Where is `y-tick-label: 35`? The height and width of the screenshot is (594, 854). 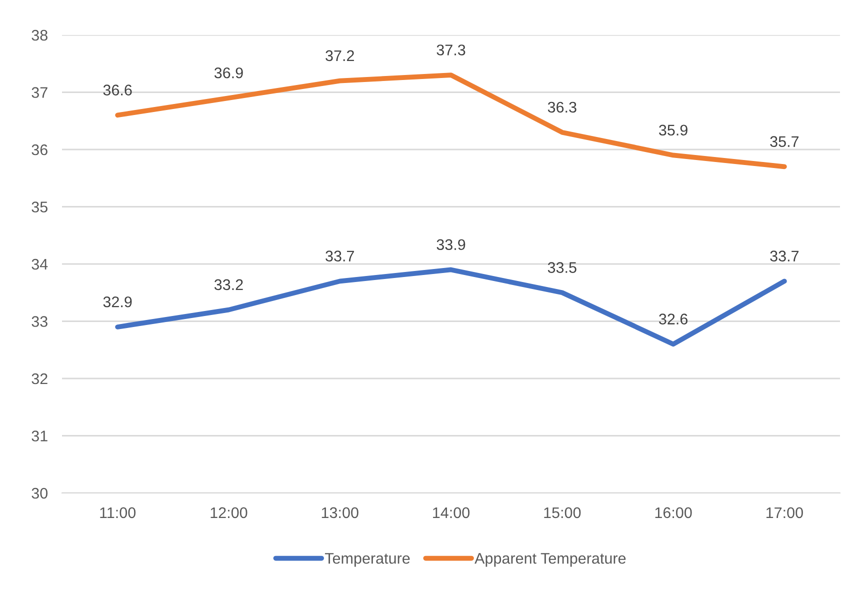
y-tick-label: 35 is located at coordinates (40, 207).